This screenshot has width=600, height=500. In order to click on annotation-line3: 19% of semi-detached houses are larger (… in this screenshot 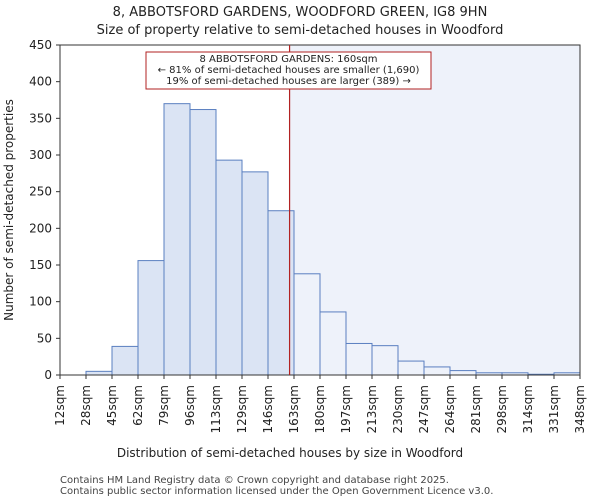, I will do `click(288, 81)`.